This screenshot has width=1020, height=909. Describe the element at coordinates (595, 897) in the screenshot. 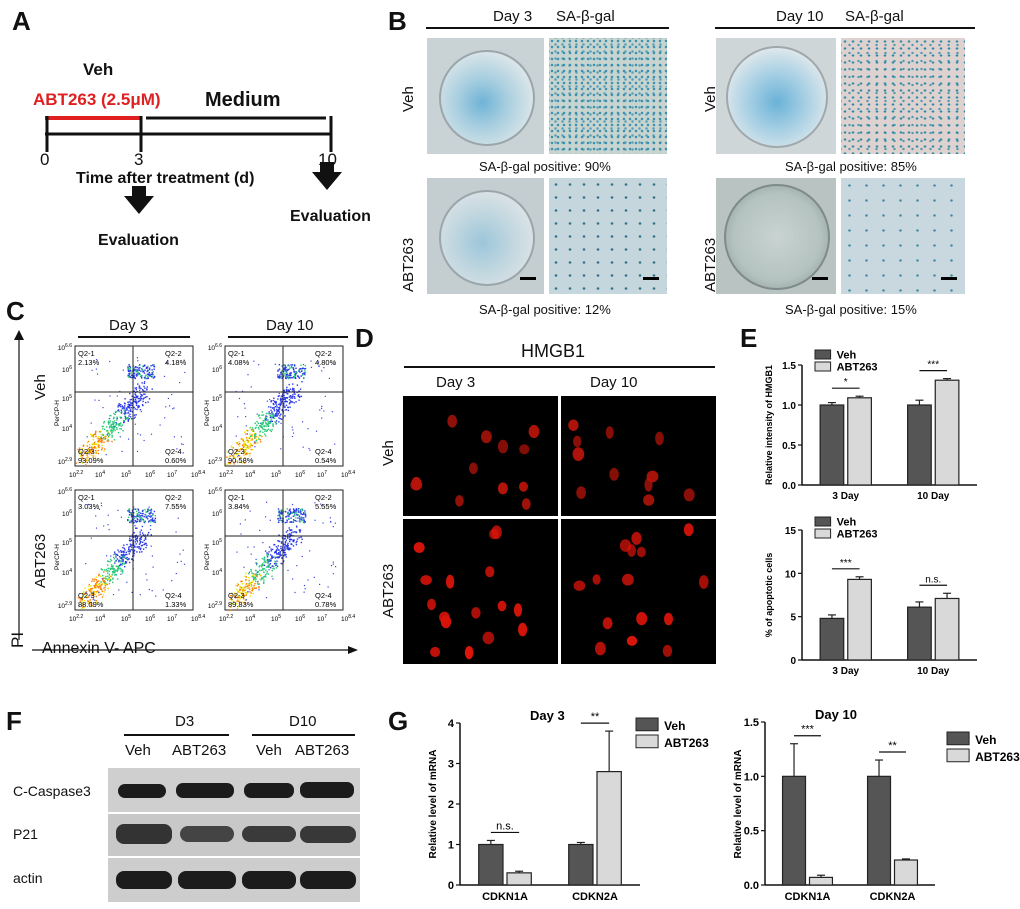

I see `x-tick-label: CDKN2A` at that location.